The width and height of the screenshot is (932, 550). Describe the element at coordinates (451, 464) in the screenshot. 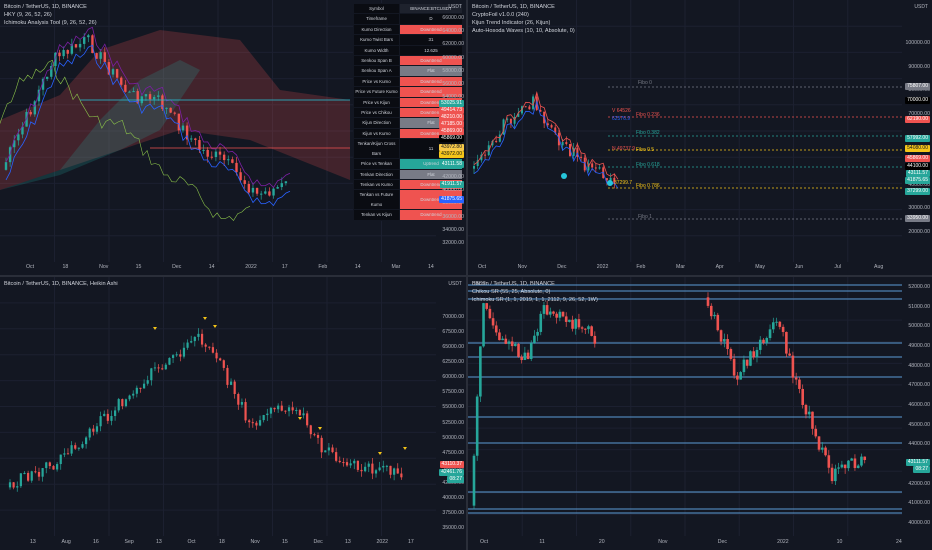

I see `price-tag: 43110.37` at that location.